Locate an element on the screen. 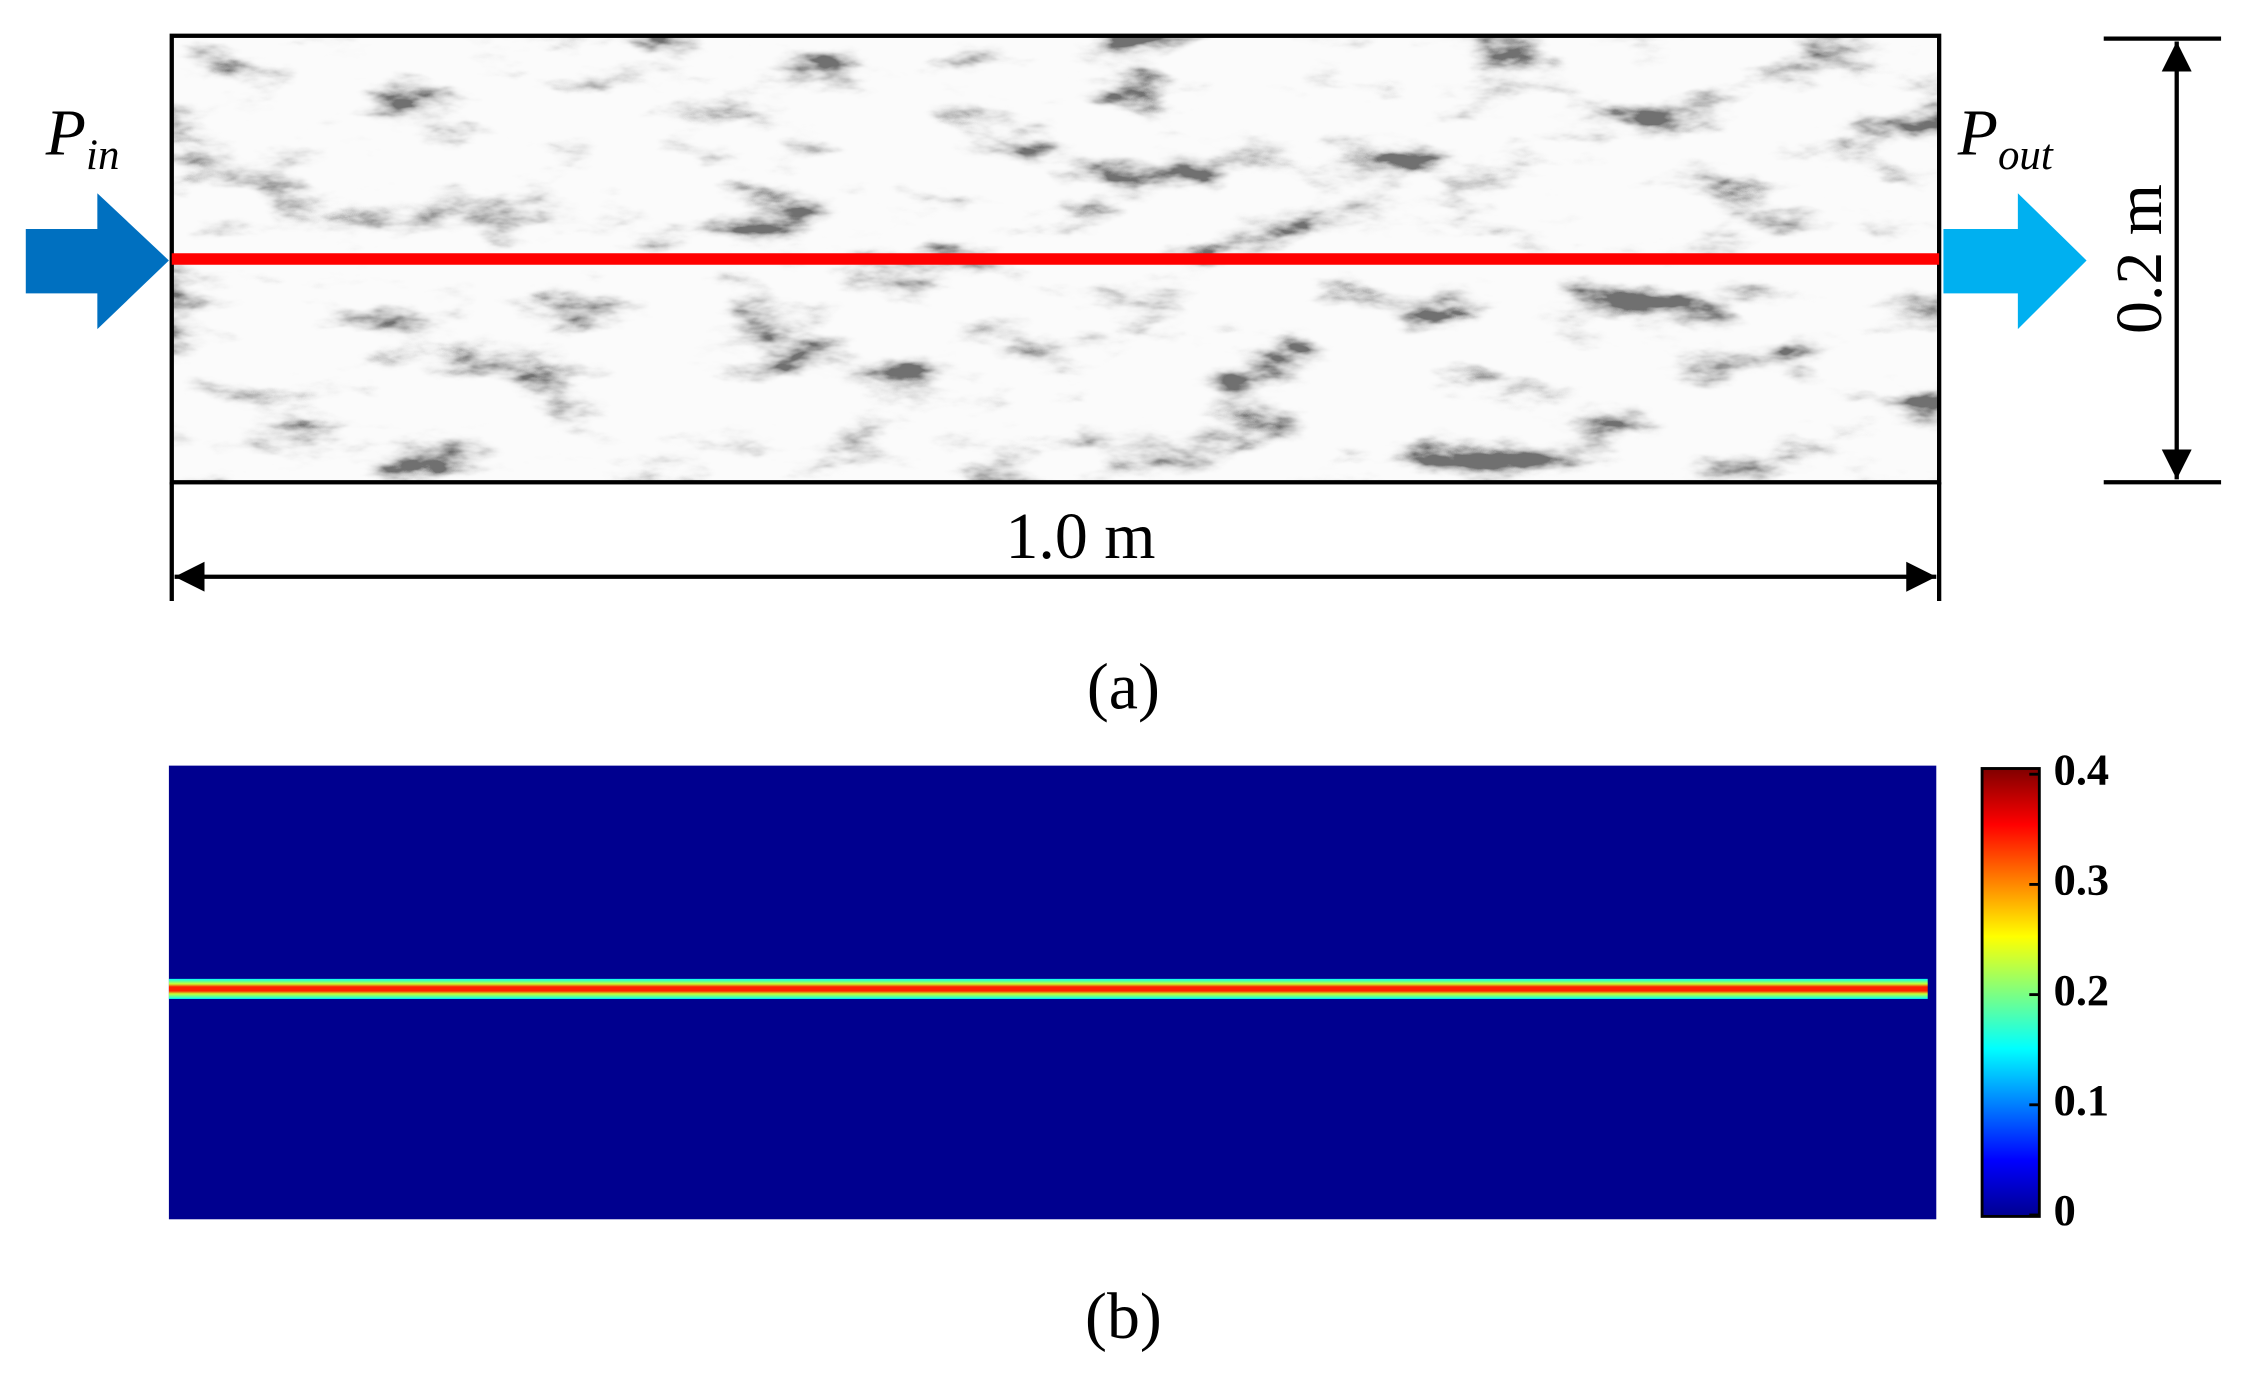 The height and width of the screenshot is (1381, 2244). inlet-label: Pin is located at coordinates (82, 138).